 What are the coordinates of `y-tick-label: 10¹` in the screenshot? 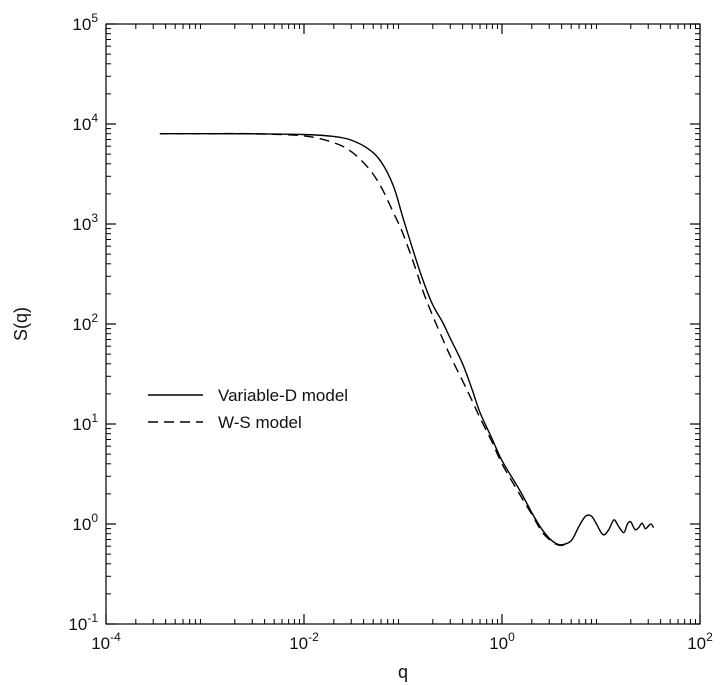 It's located at (85, 422).